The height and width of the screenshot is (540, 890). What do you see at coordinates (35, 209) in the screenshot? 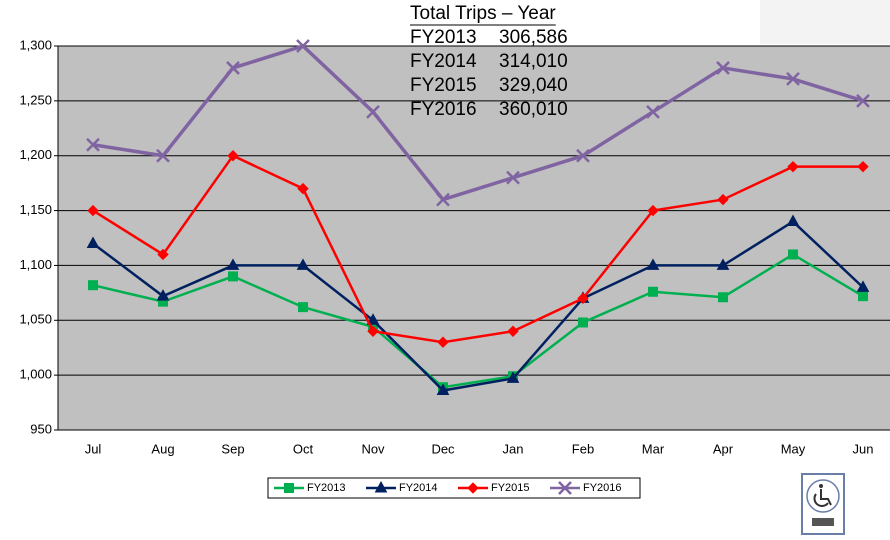
I see `y-tick-label: 1,150` at bounding box center [35, 209].